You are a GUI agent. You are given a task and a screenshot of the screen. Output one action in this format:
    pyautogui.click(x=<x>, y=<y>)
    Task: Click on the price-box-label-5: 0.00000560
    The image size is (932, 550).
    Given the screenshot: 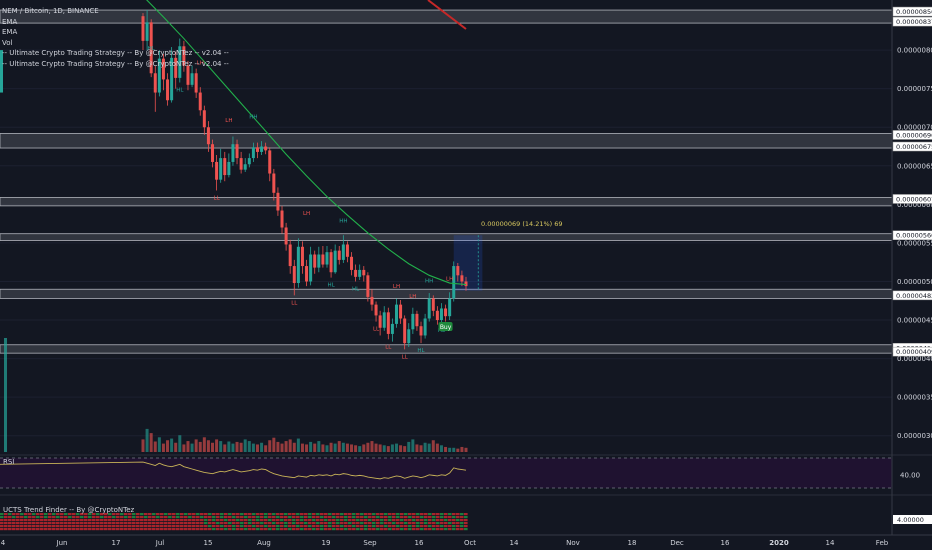 What is the action you would take?
    pyautogui.click(x=914, y=236)
    